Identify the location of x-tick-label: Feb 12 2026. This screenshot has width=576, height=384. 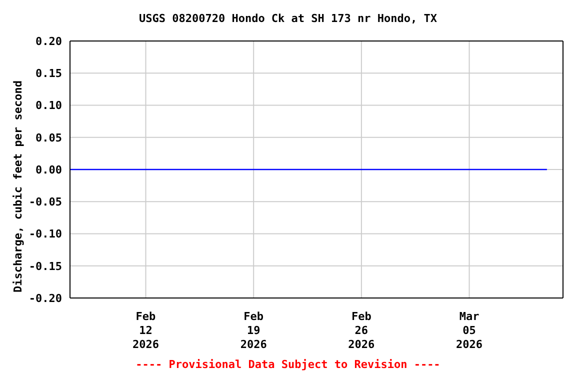
(146, 330).